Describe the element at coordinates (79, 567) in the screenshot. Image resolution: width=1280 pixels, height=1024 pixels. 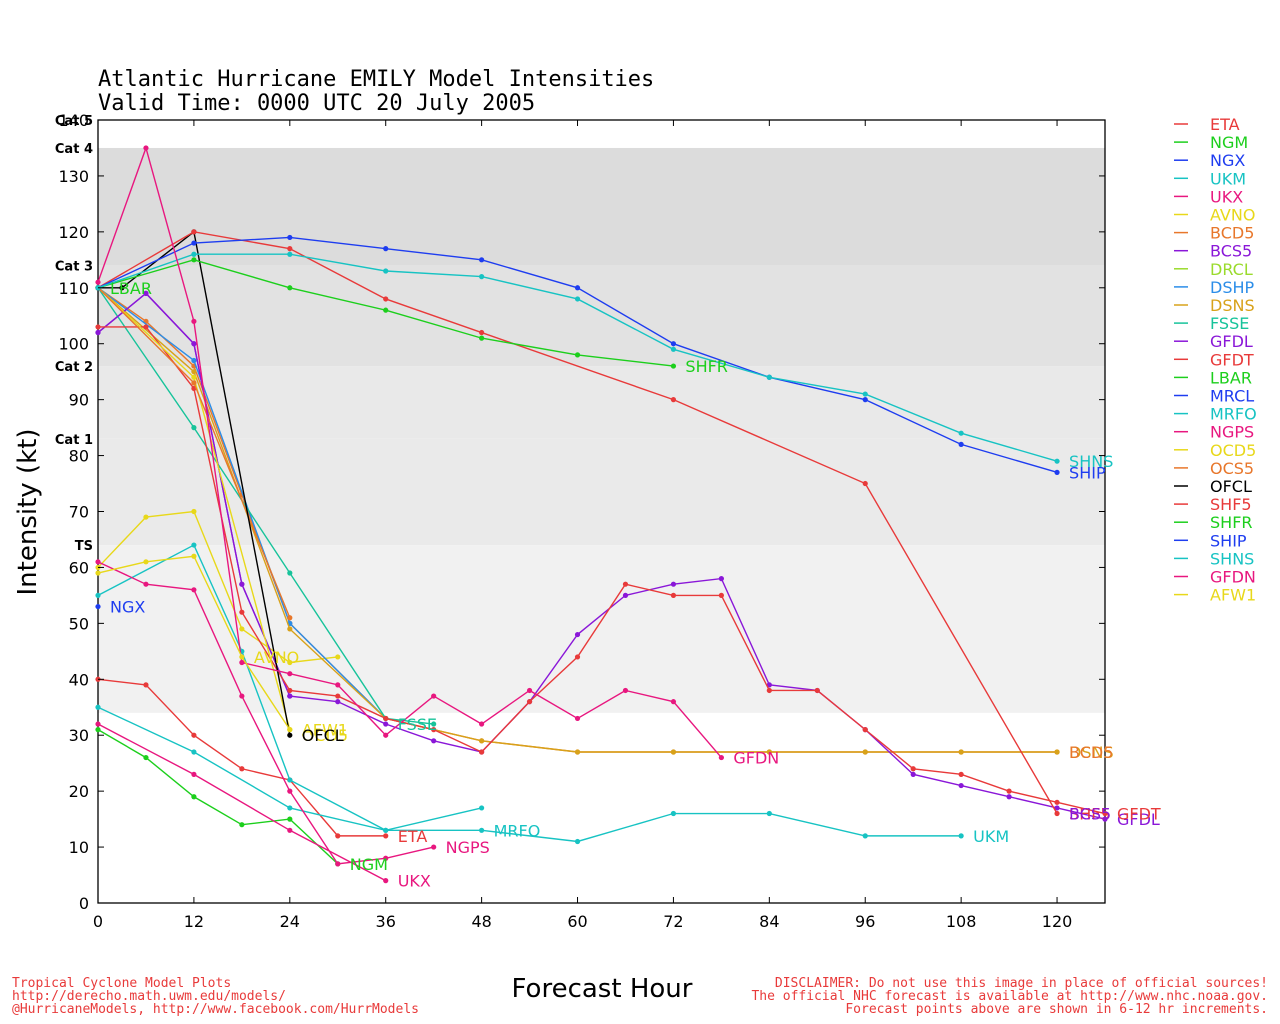
I see `y-tick-label: 60` at that location.